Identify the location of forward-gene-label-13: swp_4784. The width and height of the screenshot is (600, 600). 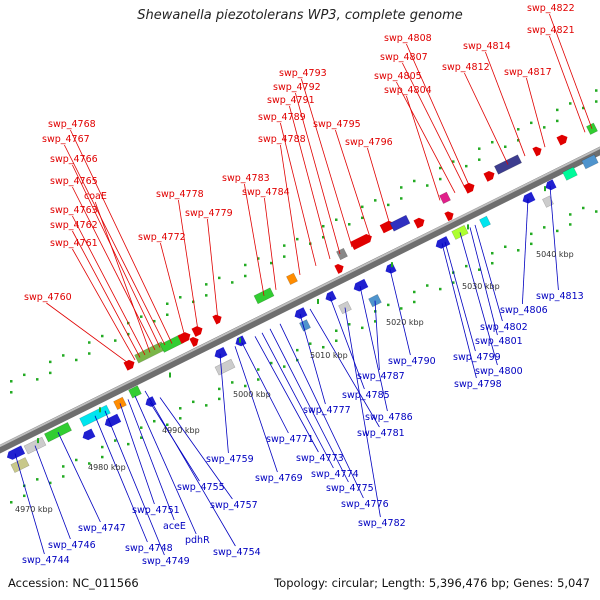
(266, 192).